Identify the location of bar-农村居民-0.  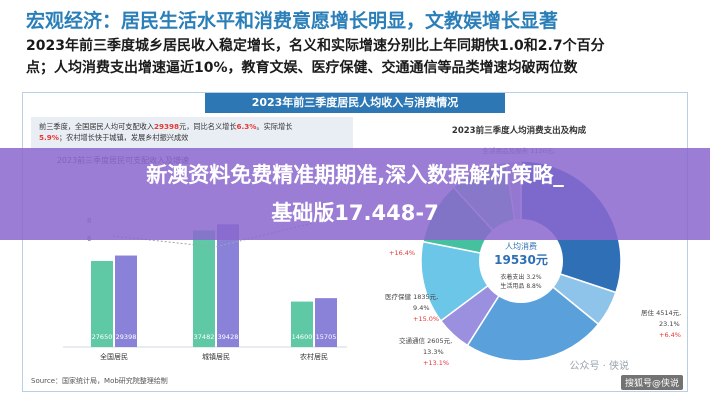
(302, 324).